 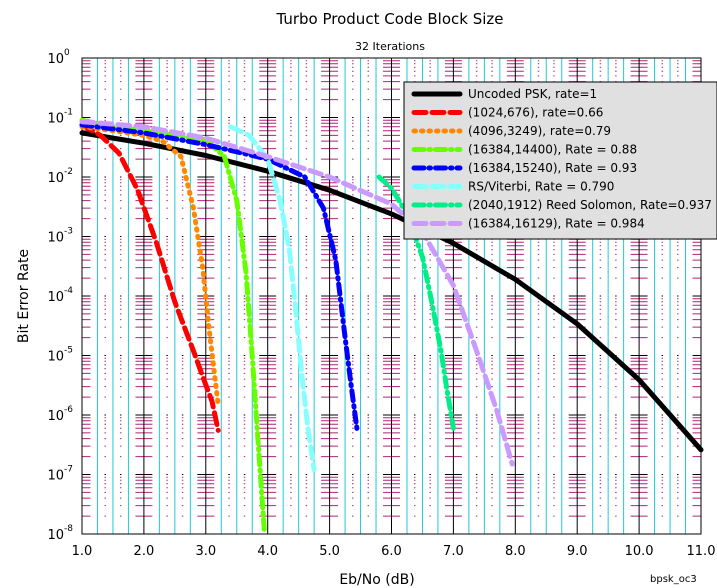 What do you see at coordinates (515, 551) in the screenshot?
I see `x-tick-label: 8.0` at bounding box center [515, 551].